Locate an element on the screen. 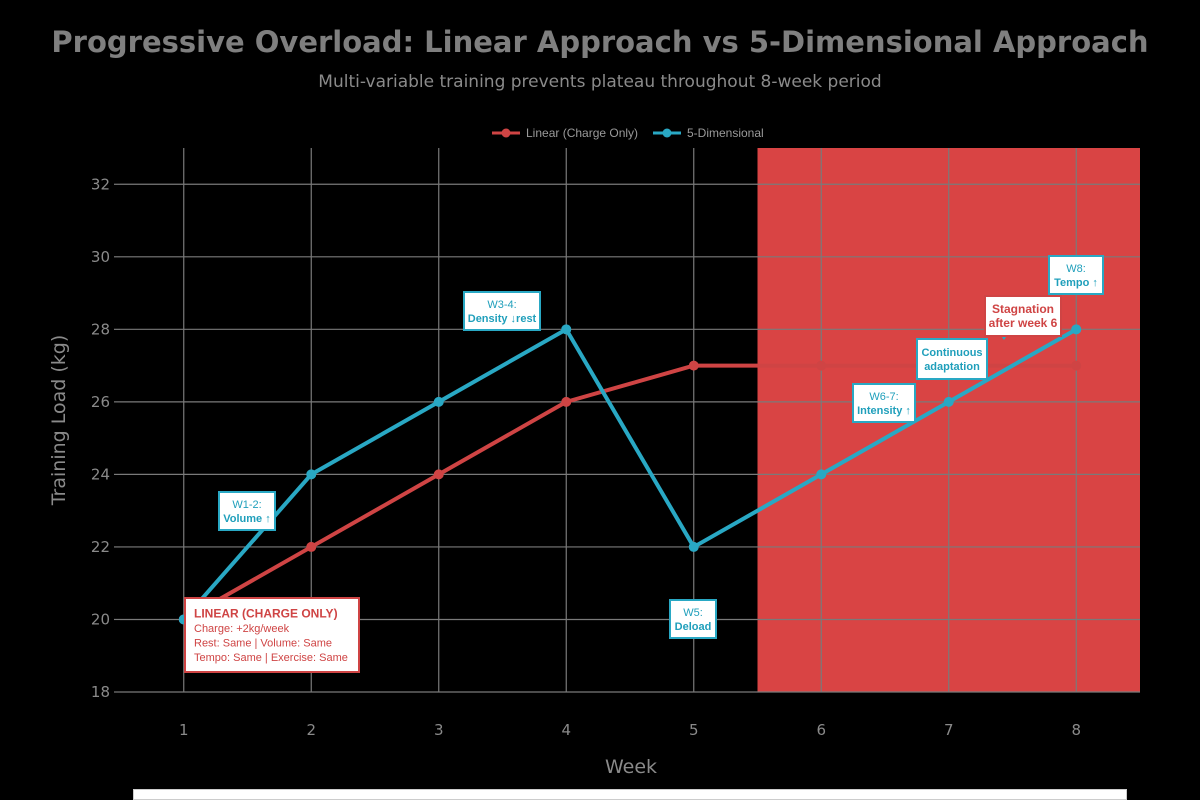  data-table-strip is located at coordinates (630, 794).